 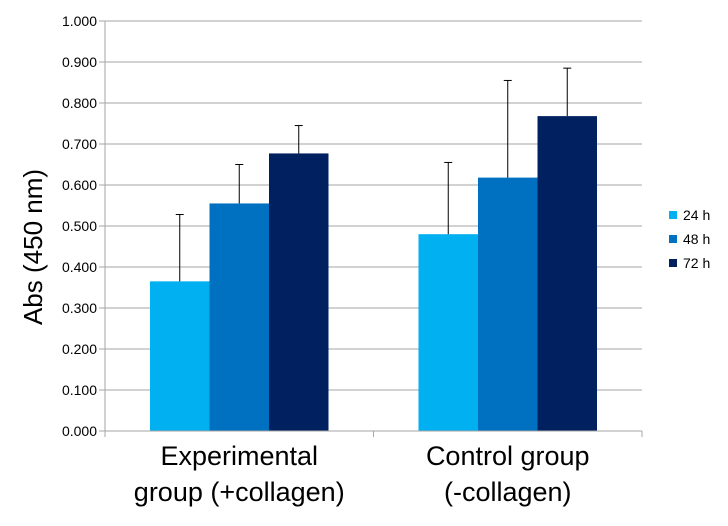 What do you see at coordinates (79, 267) in the screenshot?
I see `y-tick-label: 0.400` at bounding box center [79, 267].